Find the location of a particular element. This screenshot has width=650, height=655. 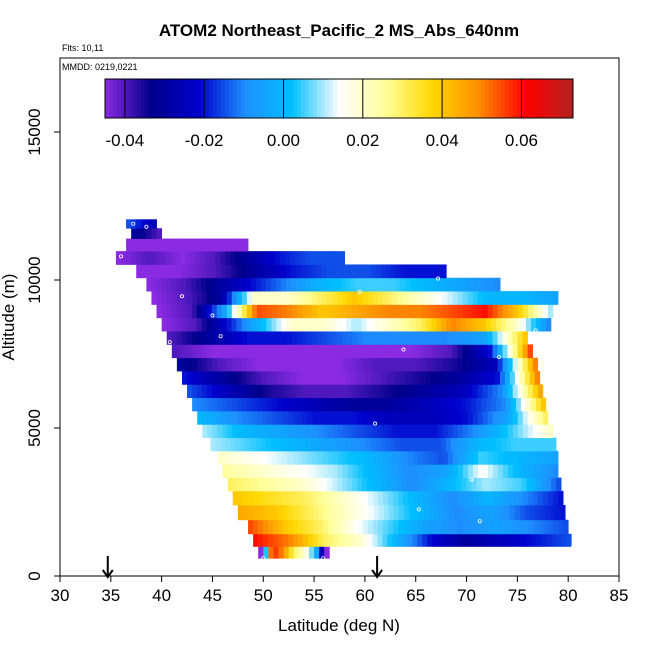

sample-marker is located at coordinates (418, 509).